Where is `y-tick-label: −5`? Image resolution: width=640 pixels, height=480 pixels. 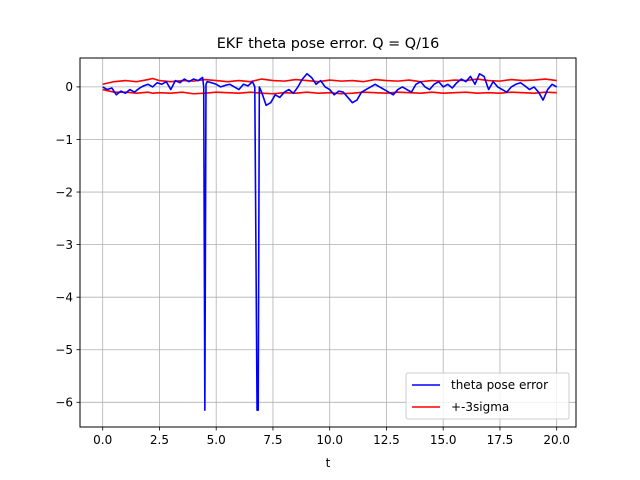 y-tick-label: −5 is located at coordinates (64, 350).